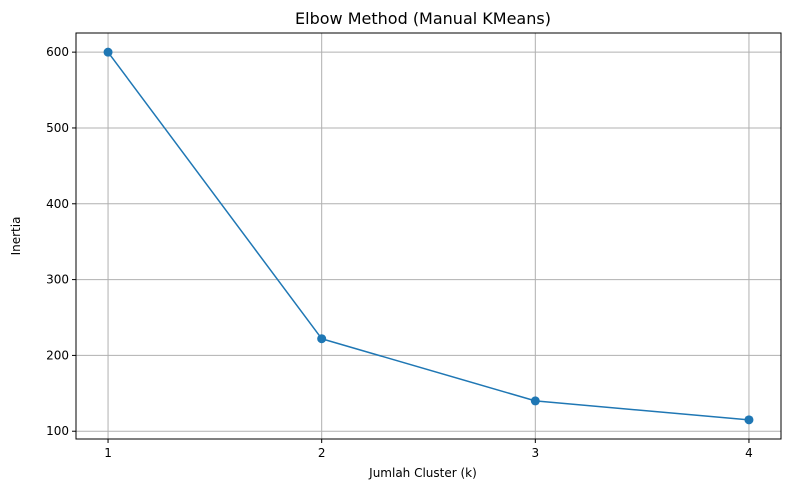 This screenshot has width=790, height=490. I want to click on y-tick-label: 300, so click(57, 280).